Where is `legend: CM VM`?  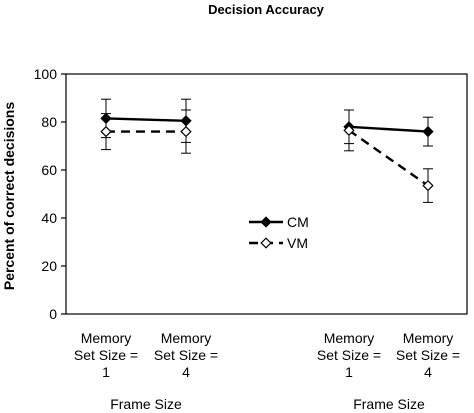 legend: CM VM is located at coordinates (279, 232).